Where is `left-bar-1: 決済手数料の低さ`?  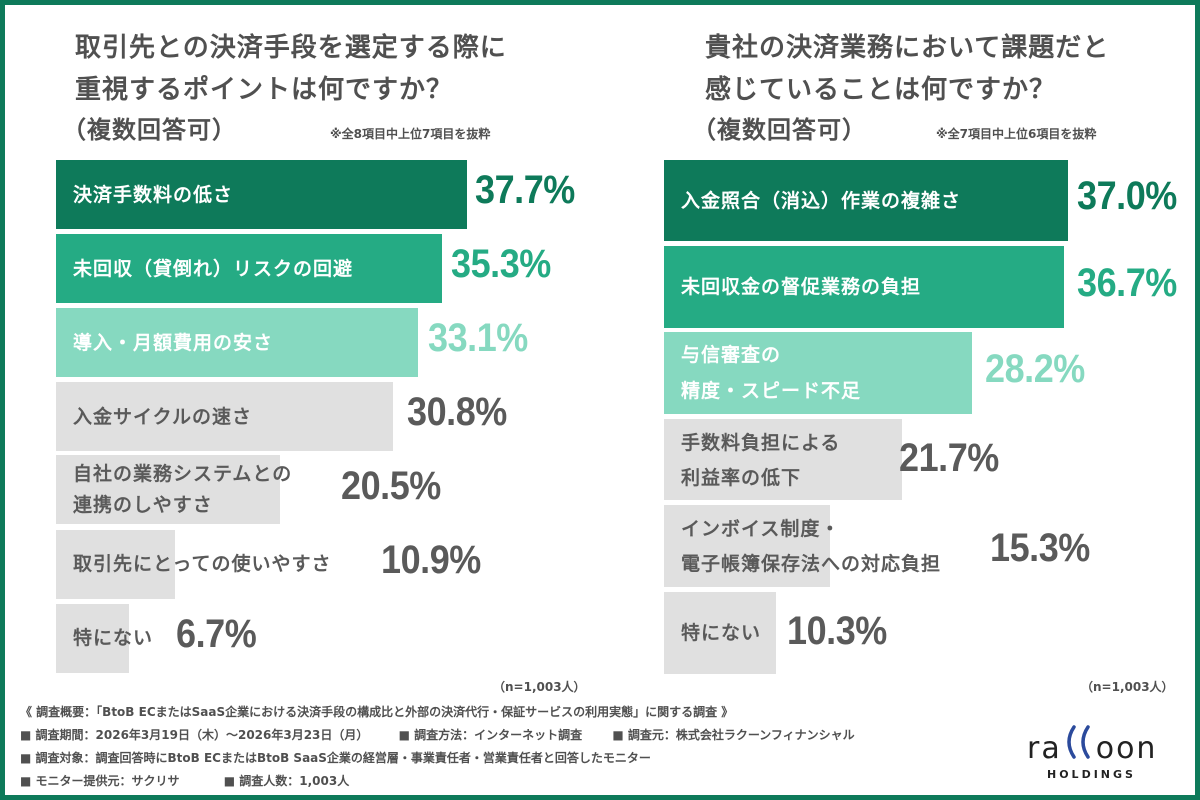
left-bar-1: 決済手数料の低さ is located at coordinates (261, 194).